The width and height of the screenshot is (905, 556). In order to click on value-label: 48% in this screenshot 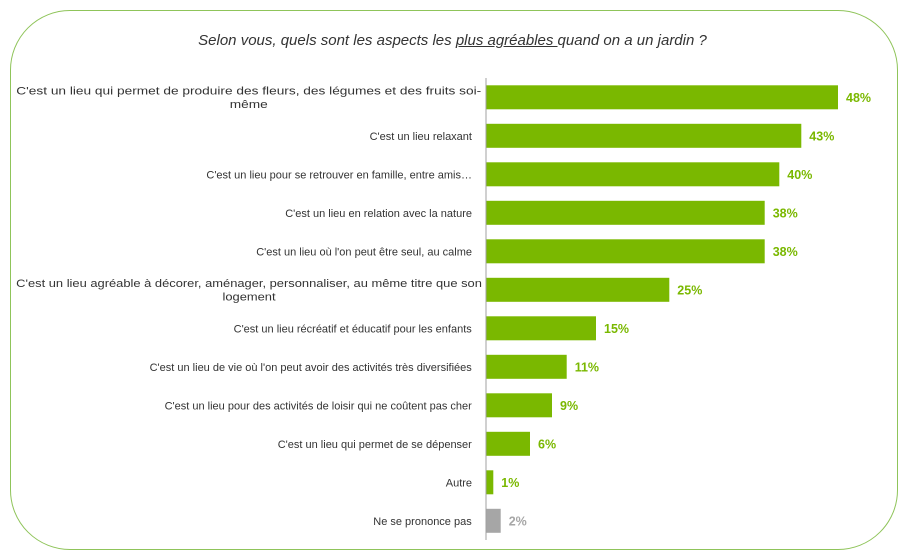, I will do `click(858, 98)`.